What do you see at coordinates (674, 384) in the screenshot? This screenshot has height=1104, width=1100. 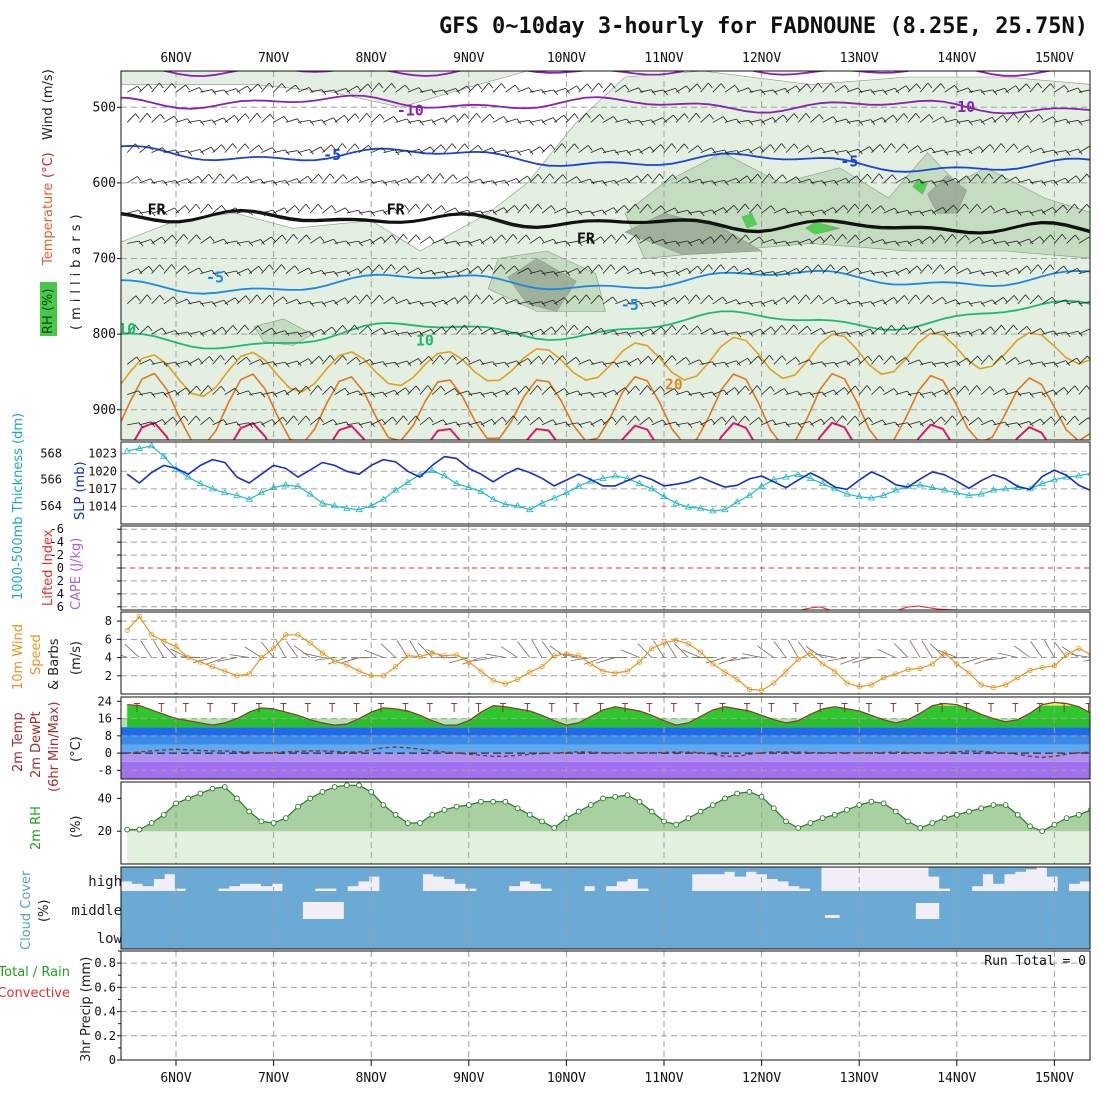 I see `contour-label: 20` at bounding box center [674, 384].